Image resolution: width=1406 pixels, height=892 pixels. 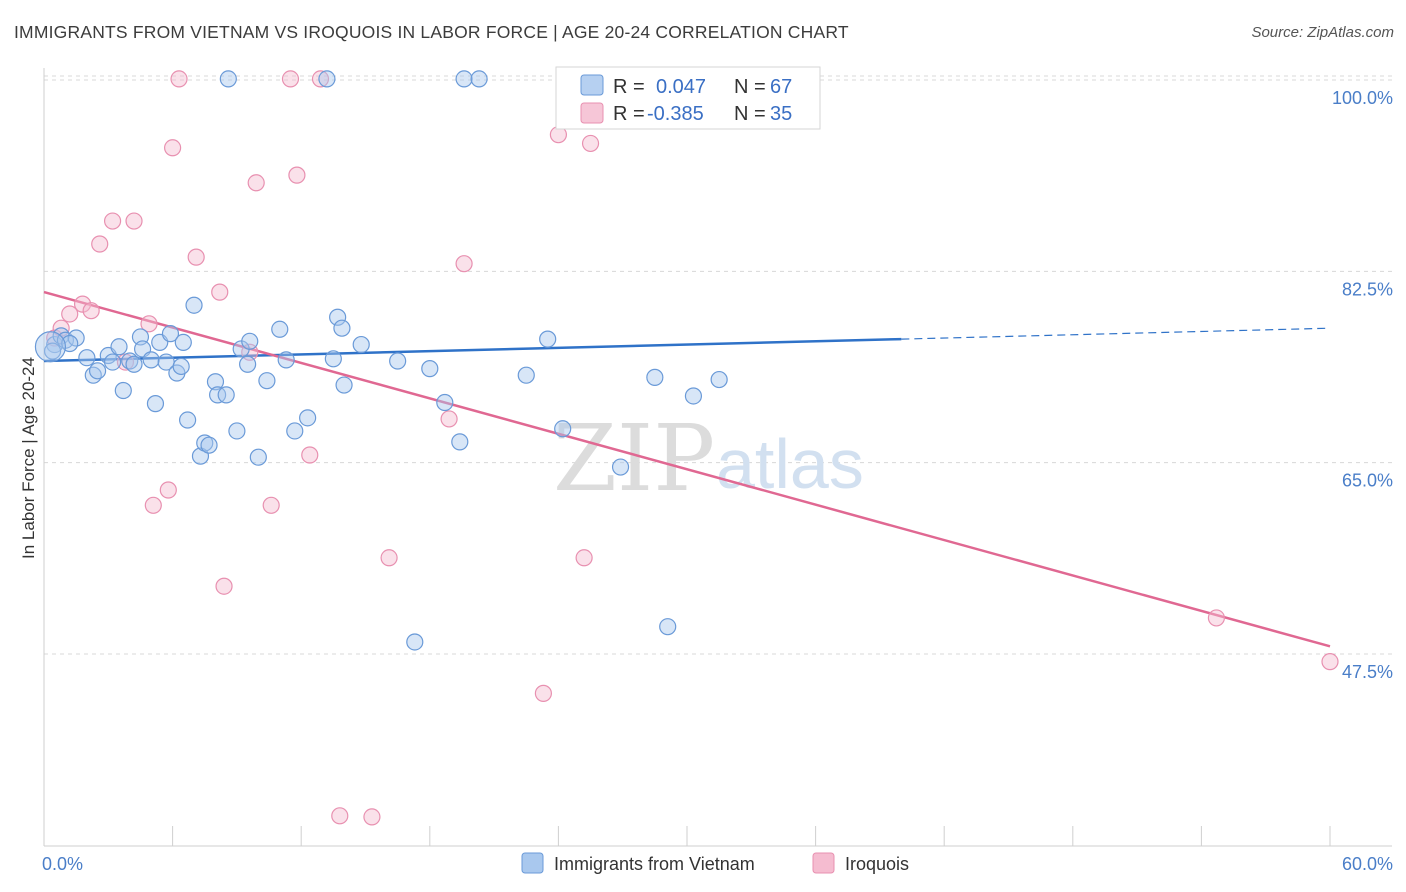 What do you see at coordinates (654, 864) in the screenshot?
I see `legend-label-vietnam: Immigrants from Vietnam` at bounding box center [654, 864].